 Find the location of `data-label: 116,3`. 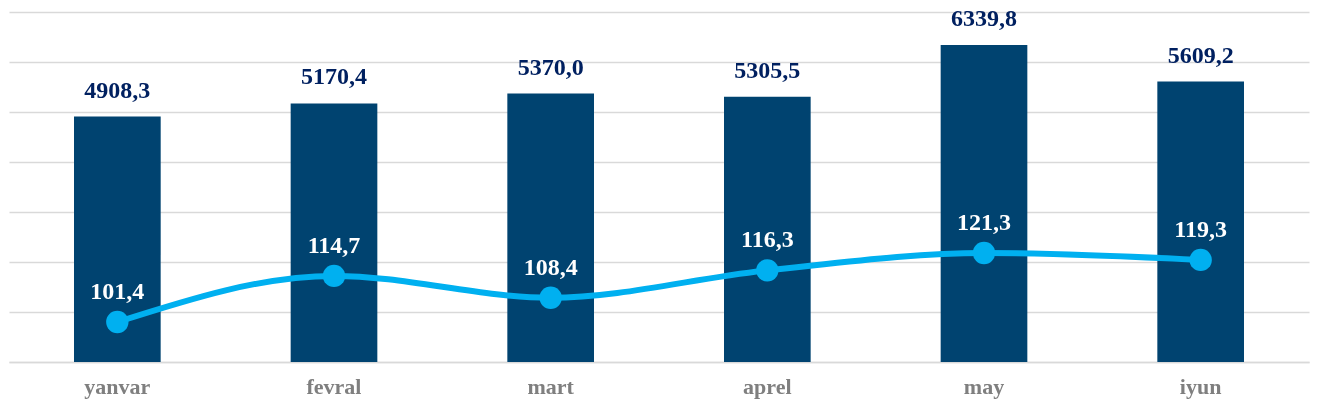

data-label: 116,3 is located at coordinates (767, 239).